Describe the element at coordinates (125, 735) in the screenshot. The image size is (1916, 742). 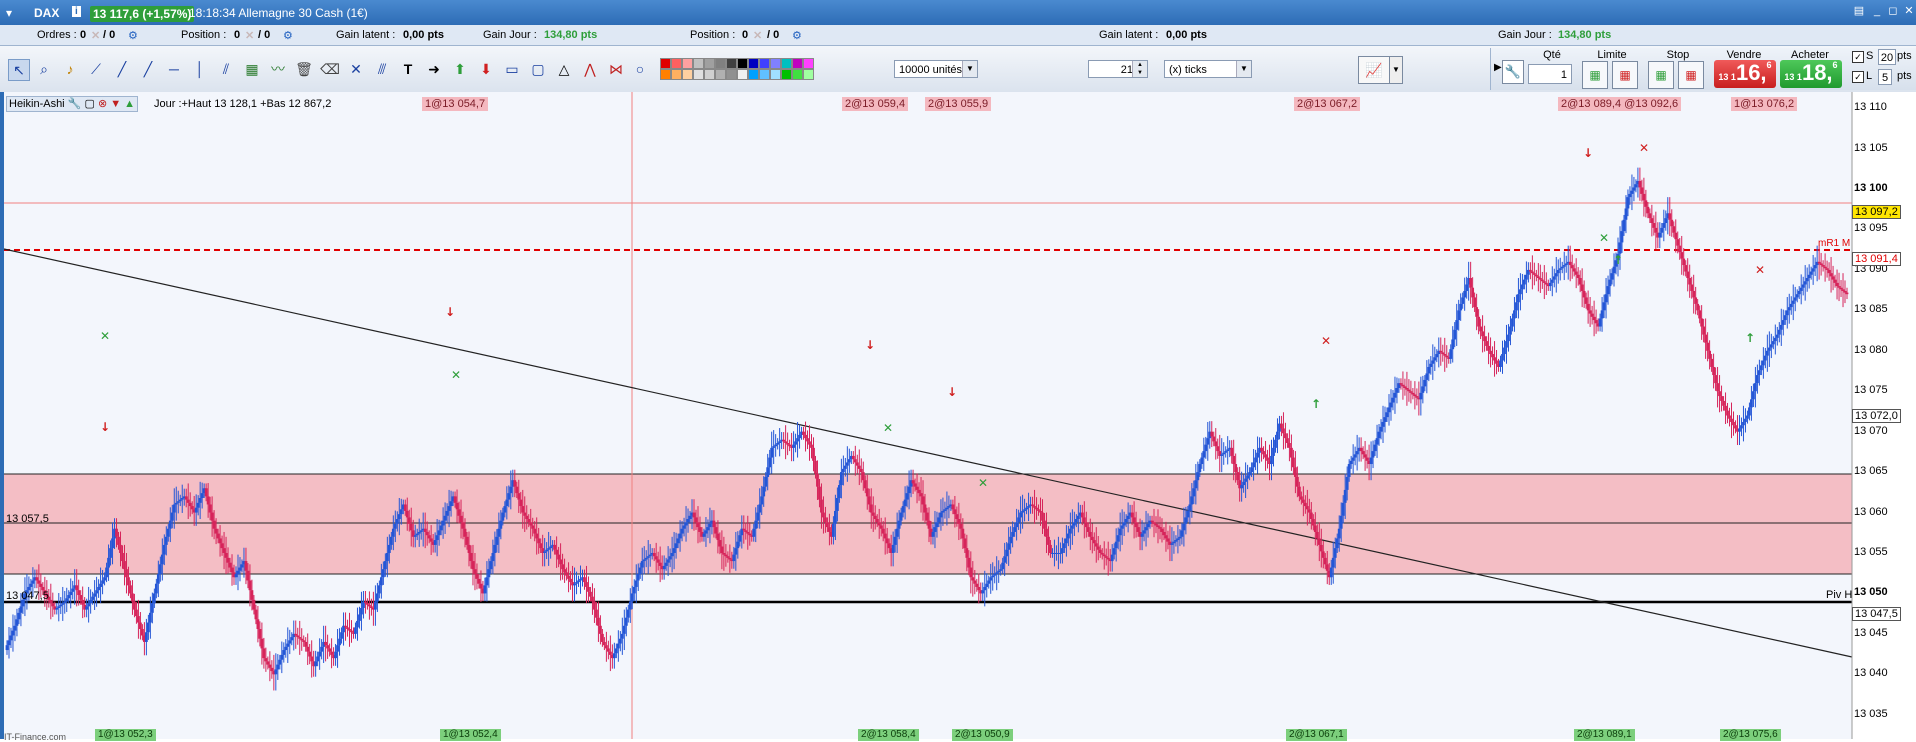
I see `trade-label-bottom: 1@13 052,3` at that location.